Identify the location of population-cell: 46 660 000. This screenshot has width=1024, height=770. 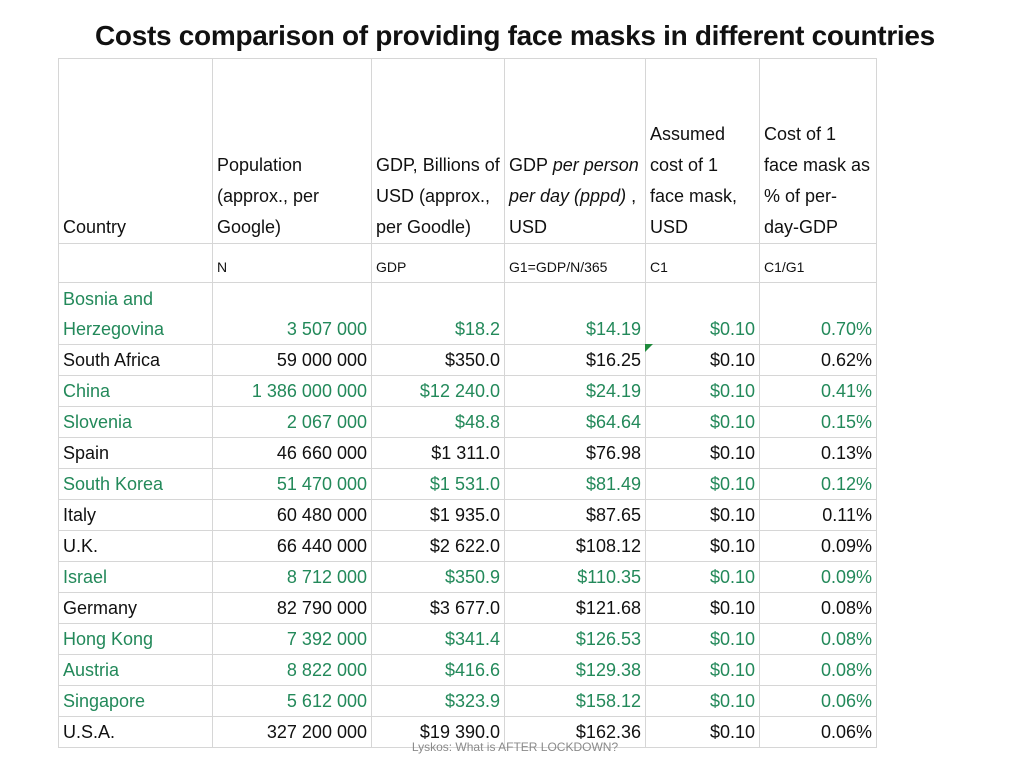
(292, 453).